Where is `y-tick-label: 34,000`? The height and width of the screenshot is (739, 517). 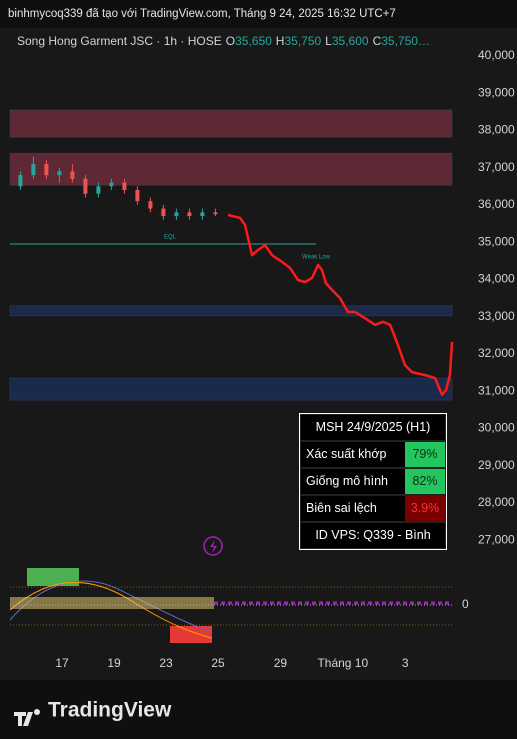 y-tick-label: 34,000 is located at coordinates (496, 279).